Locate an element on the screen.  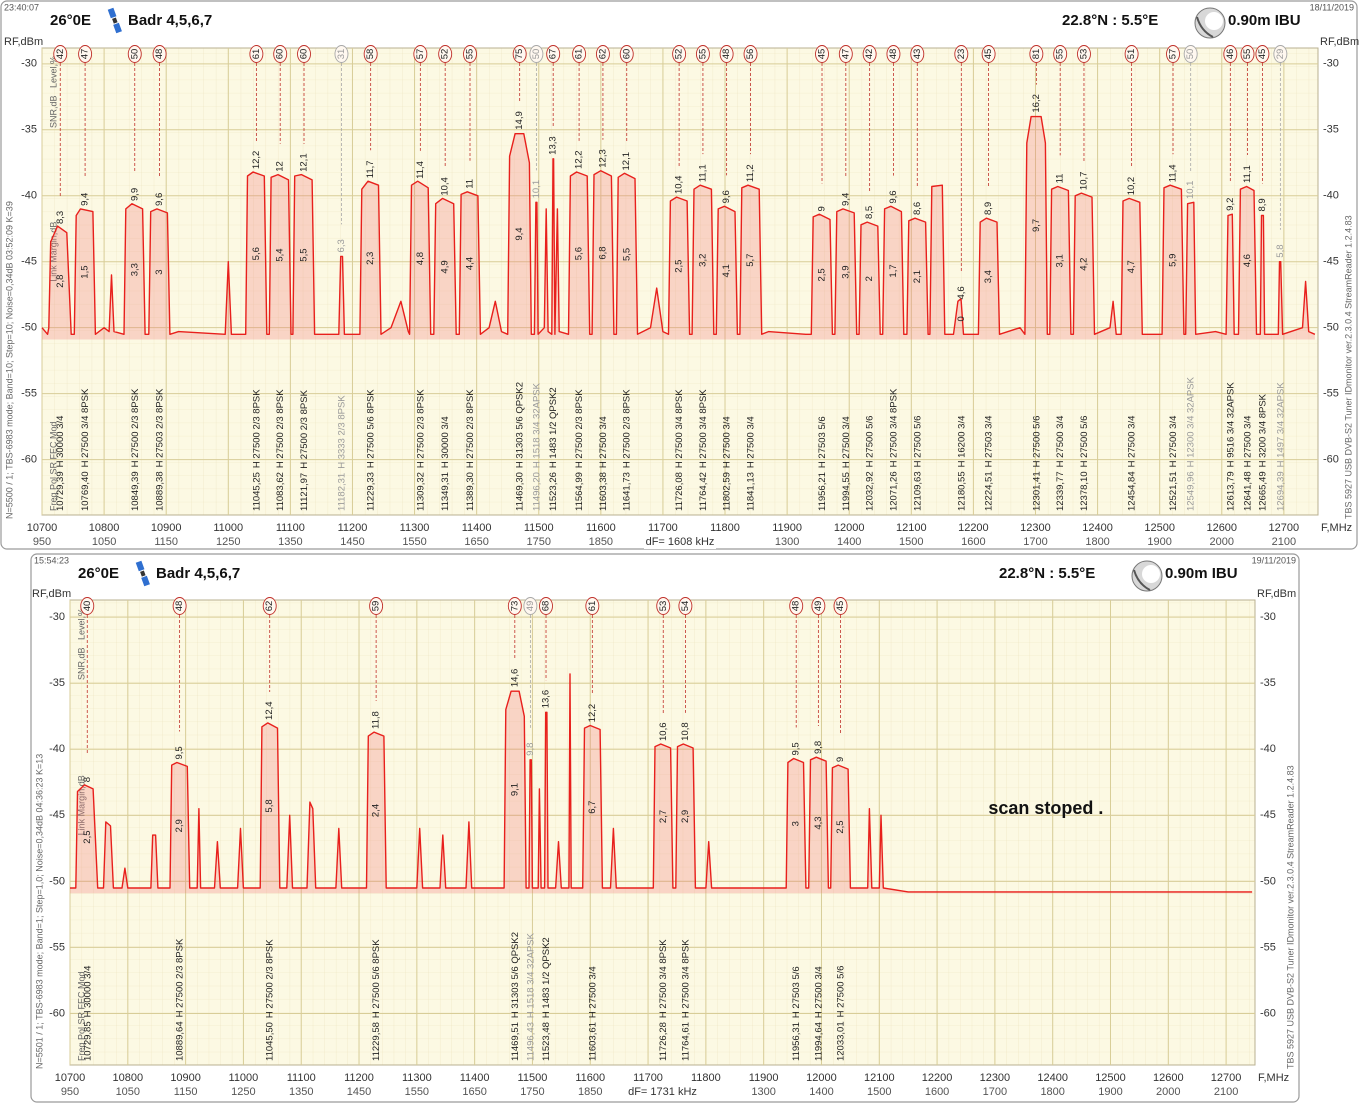
if-tick-label: 1650 is located at coordinates (476, 542).